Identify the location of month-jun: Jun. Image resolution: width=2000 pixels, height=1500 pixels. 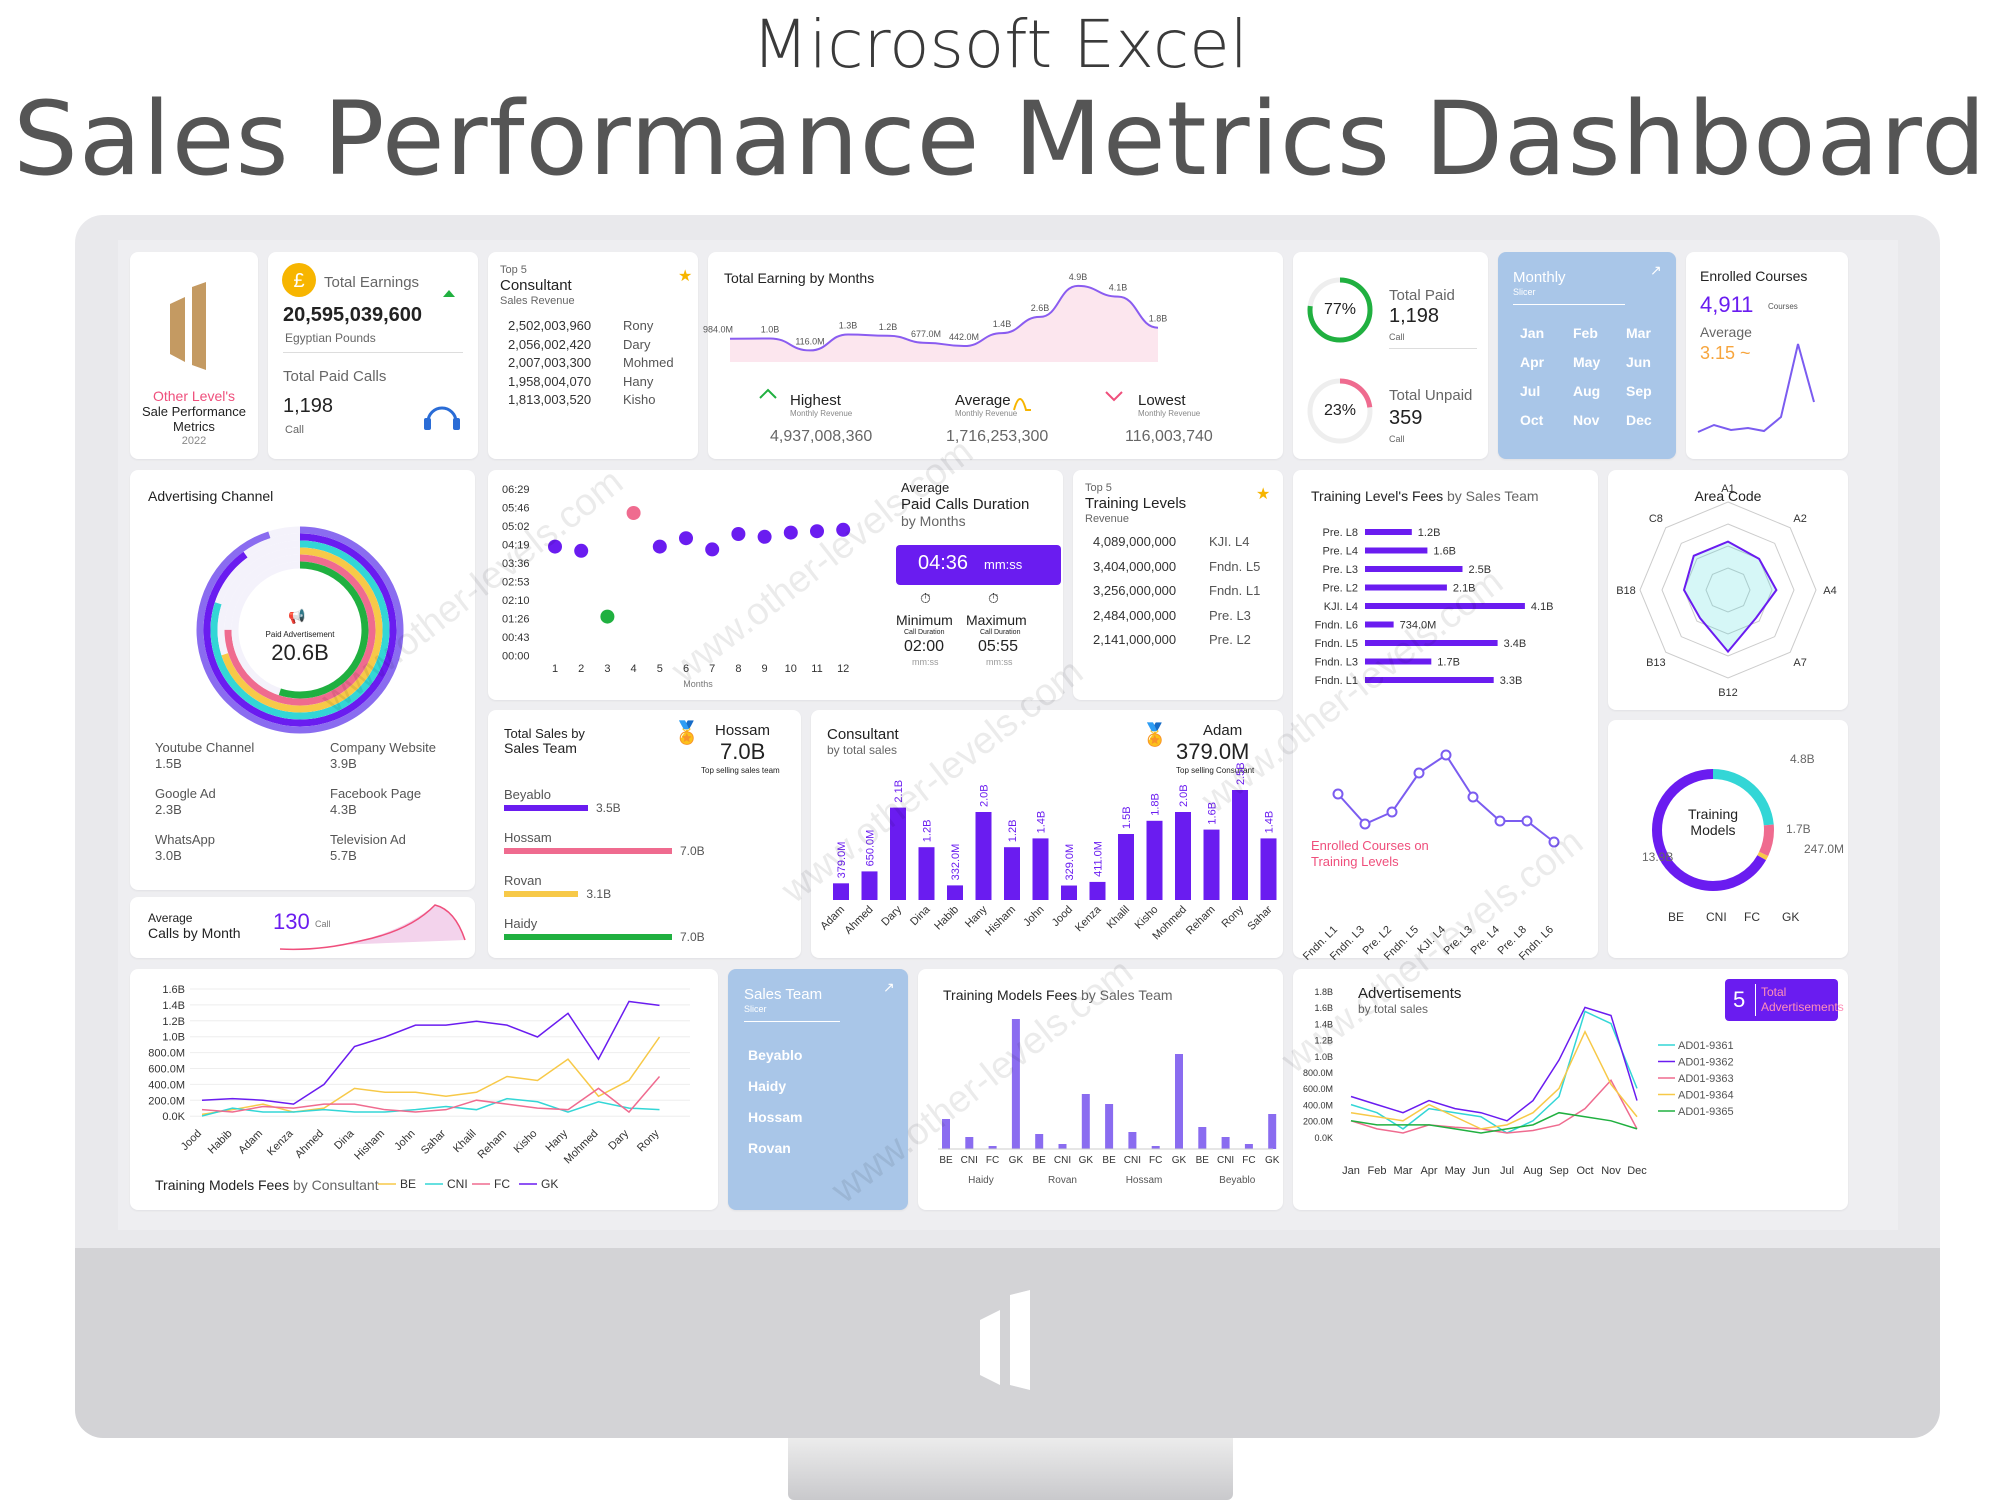
(1638, 362).